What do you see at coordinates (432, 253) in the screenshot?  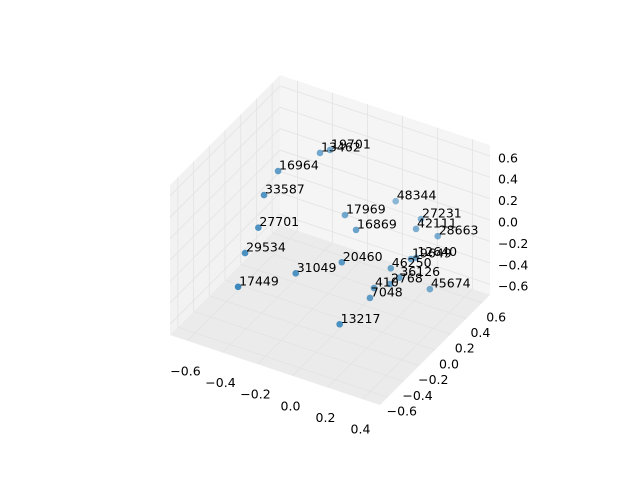 I see `point-label: 19649` at bounding box center [432, 253].